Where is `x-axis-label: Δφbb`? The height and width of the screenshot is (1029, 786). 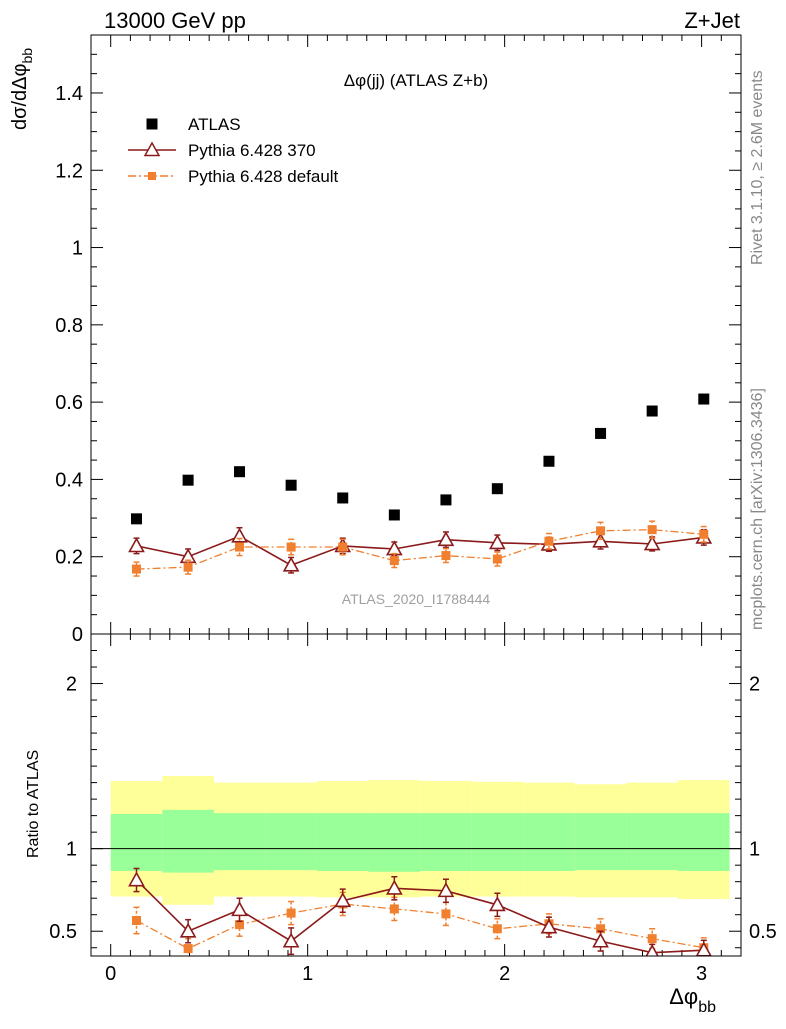 x-axis-label: Δφbb is located at coordinates (692, 1000).